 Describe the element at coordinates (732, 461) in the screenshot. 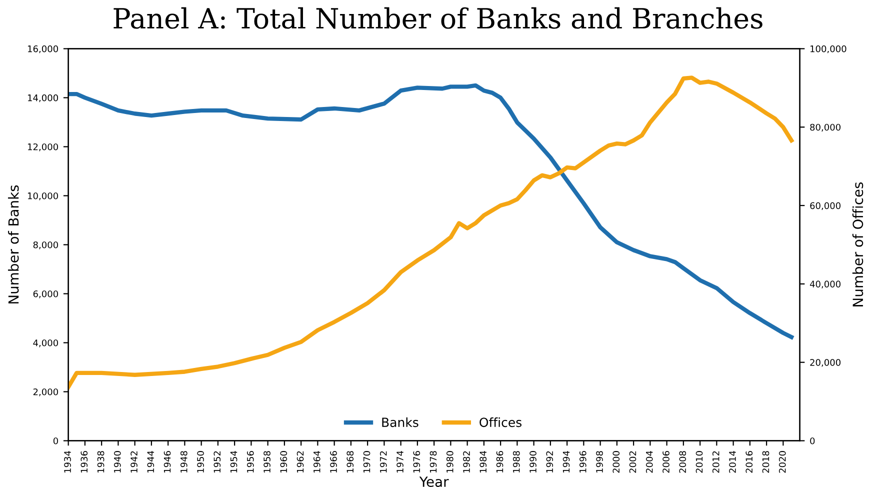

I see `x-tick-label: 2014` at that location.